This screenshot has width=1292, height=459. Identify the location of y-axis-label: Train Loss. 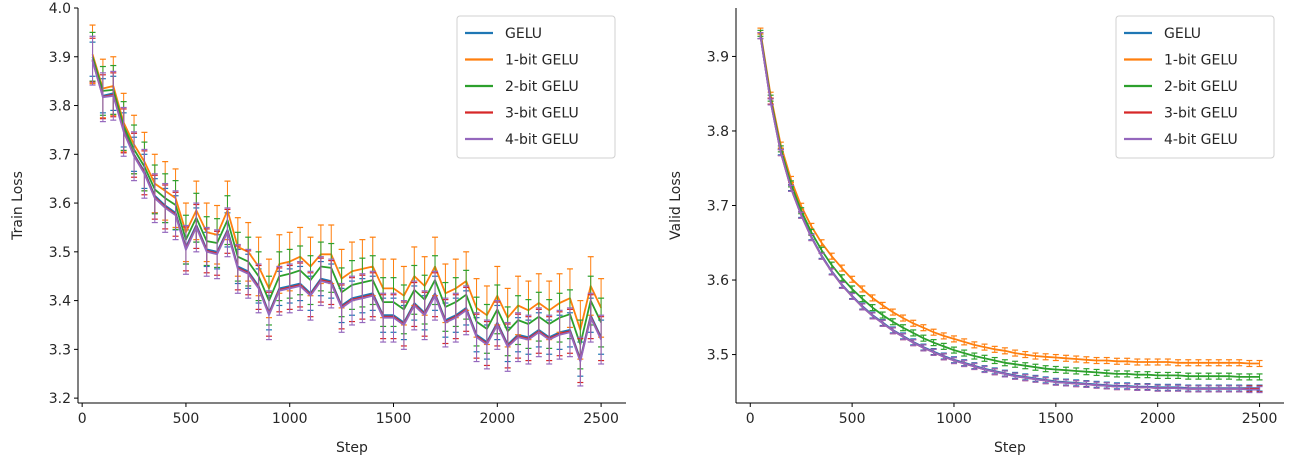
(18, 206).